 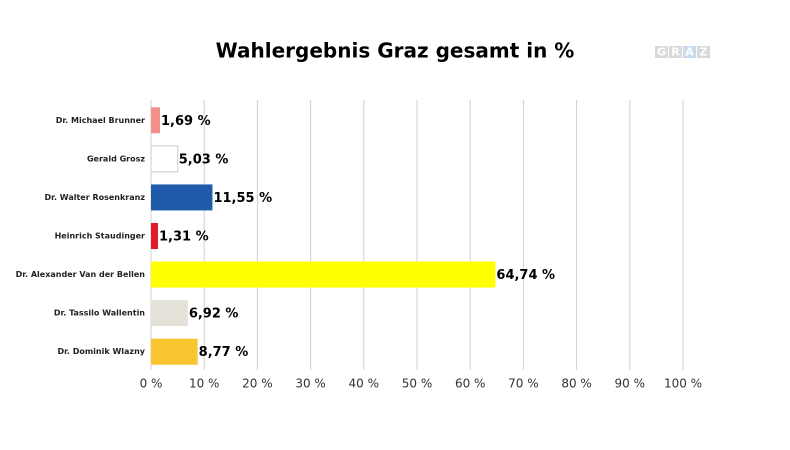 What do you see at coordinates (242, 198) in the screenshot?
I see `value-label: 11,55 %` at bounding box center [242, 198].